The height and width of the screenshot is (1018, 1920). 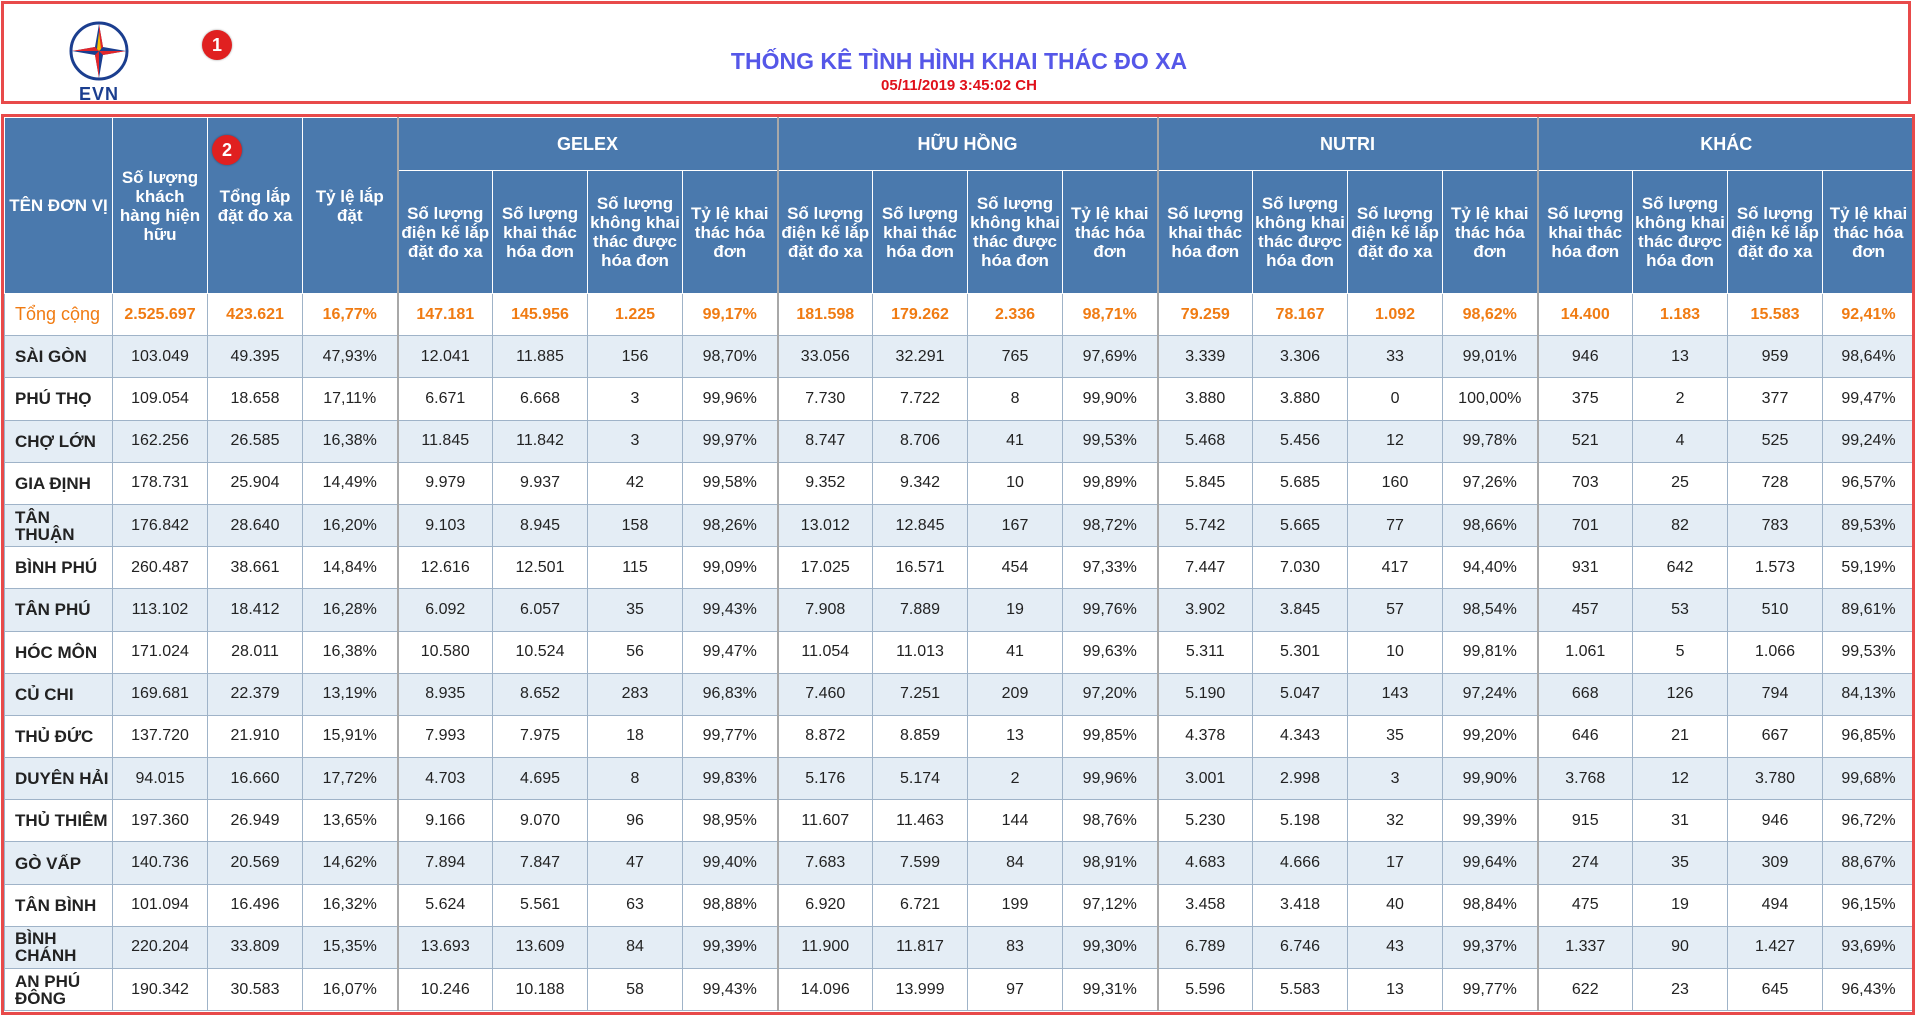 I want to click on value-cell: 35, so click(x=1680, y=863).